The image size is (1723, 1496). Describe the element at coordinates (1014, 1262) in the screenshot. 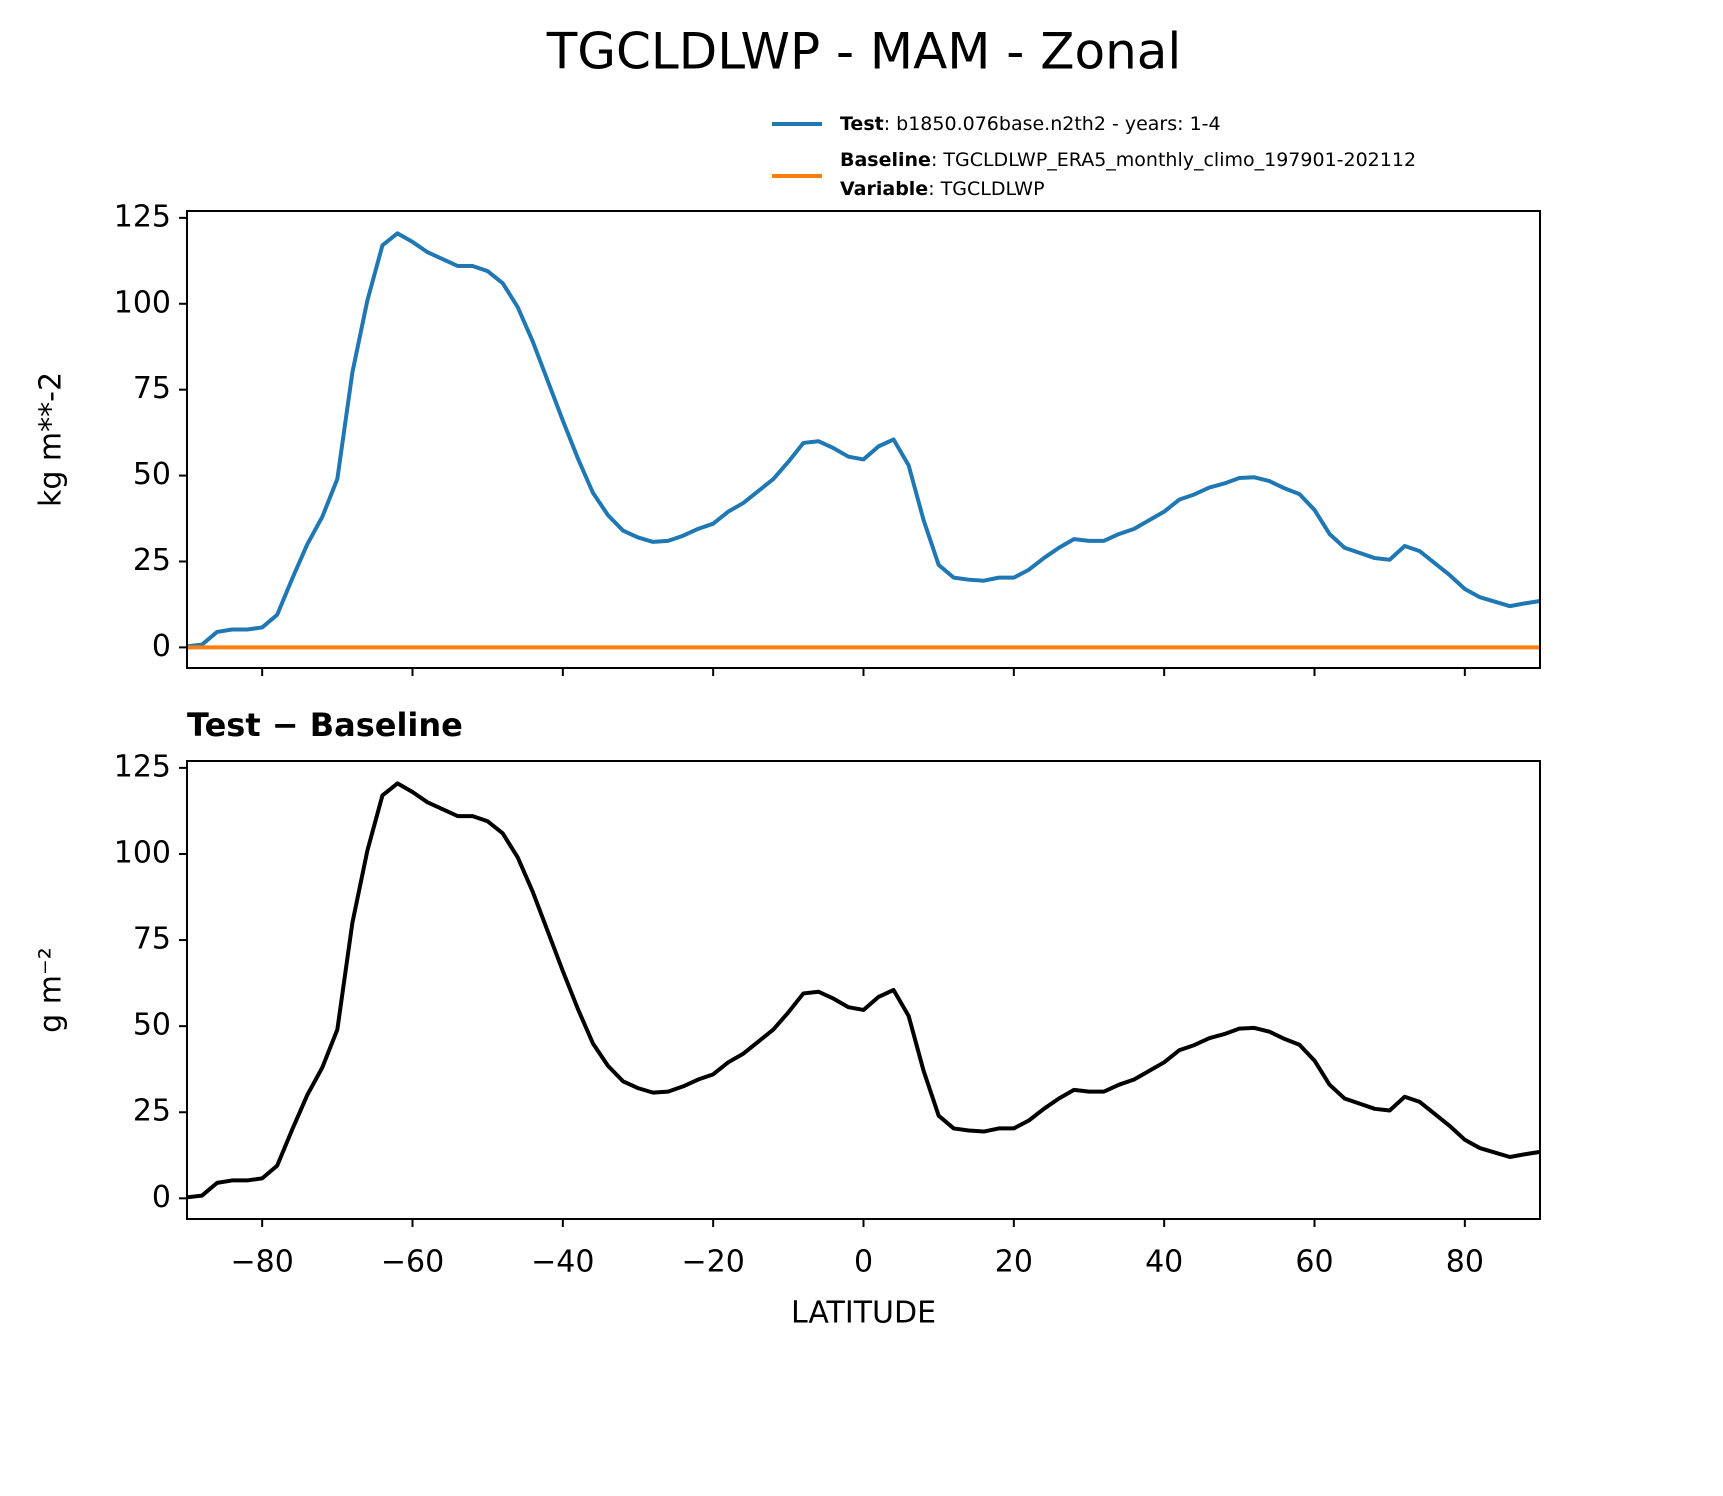

I see `x-tick-label: 20` at that location.